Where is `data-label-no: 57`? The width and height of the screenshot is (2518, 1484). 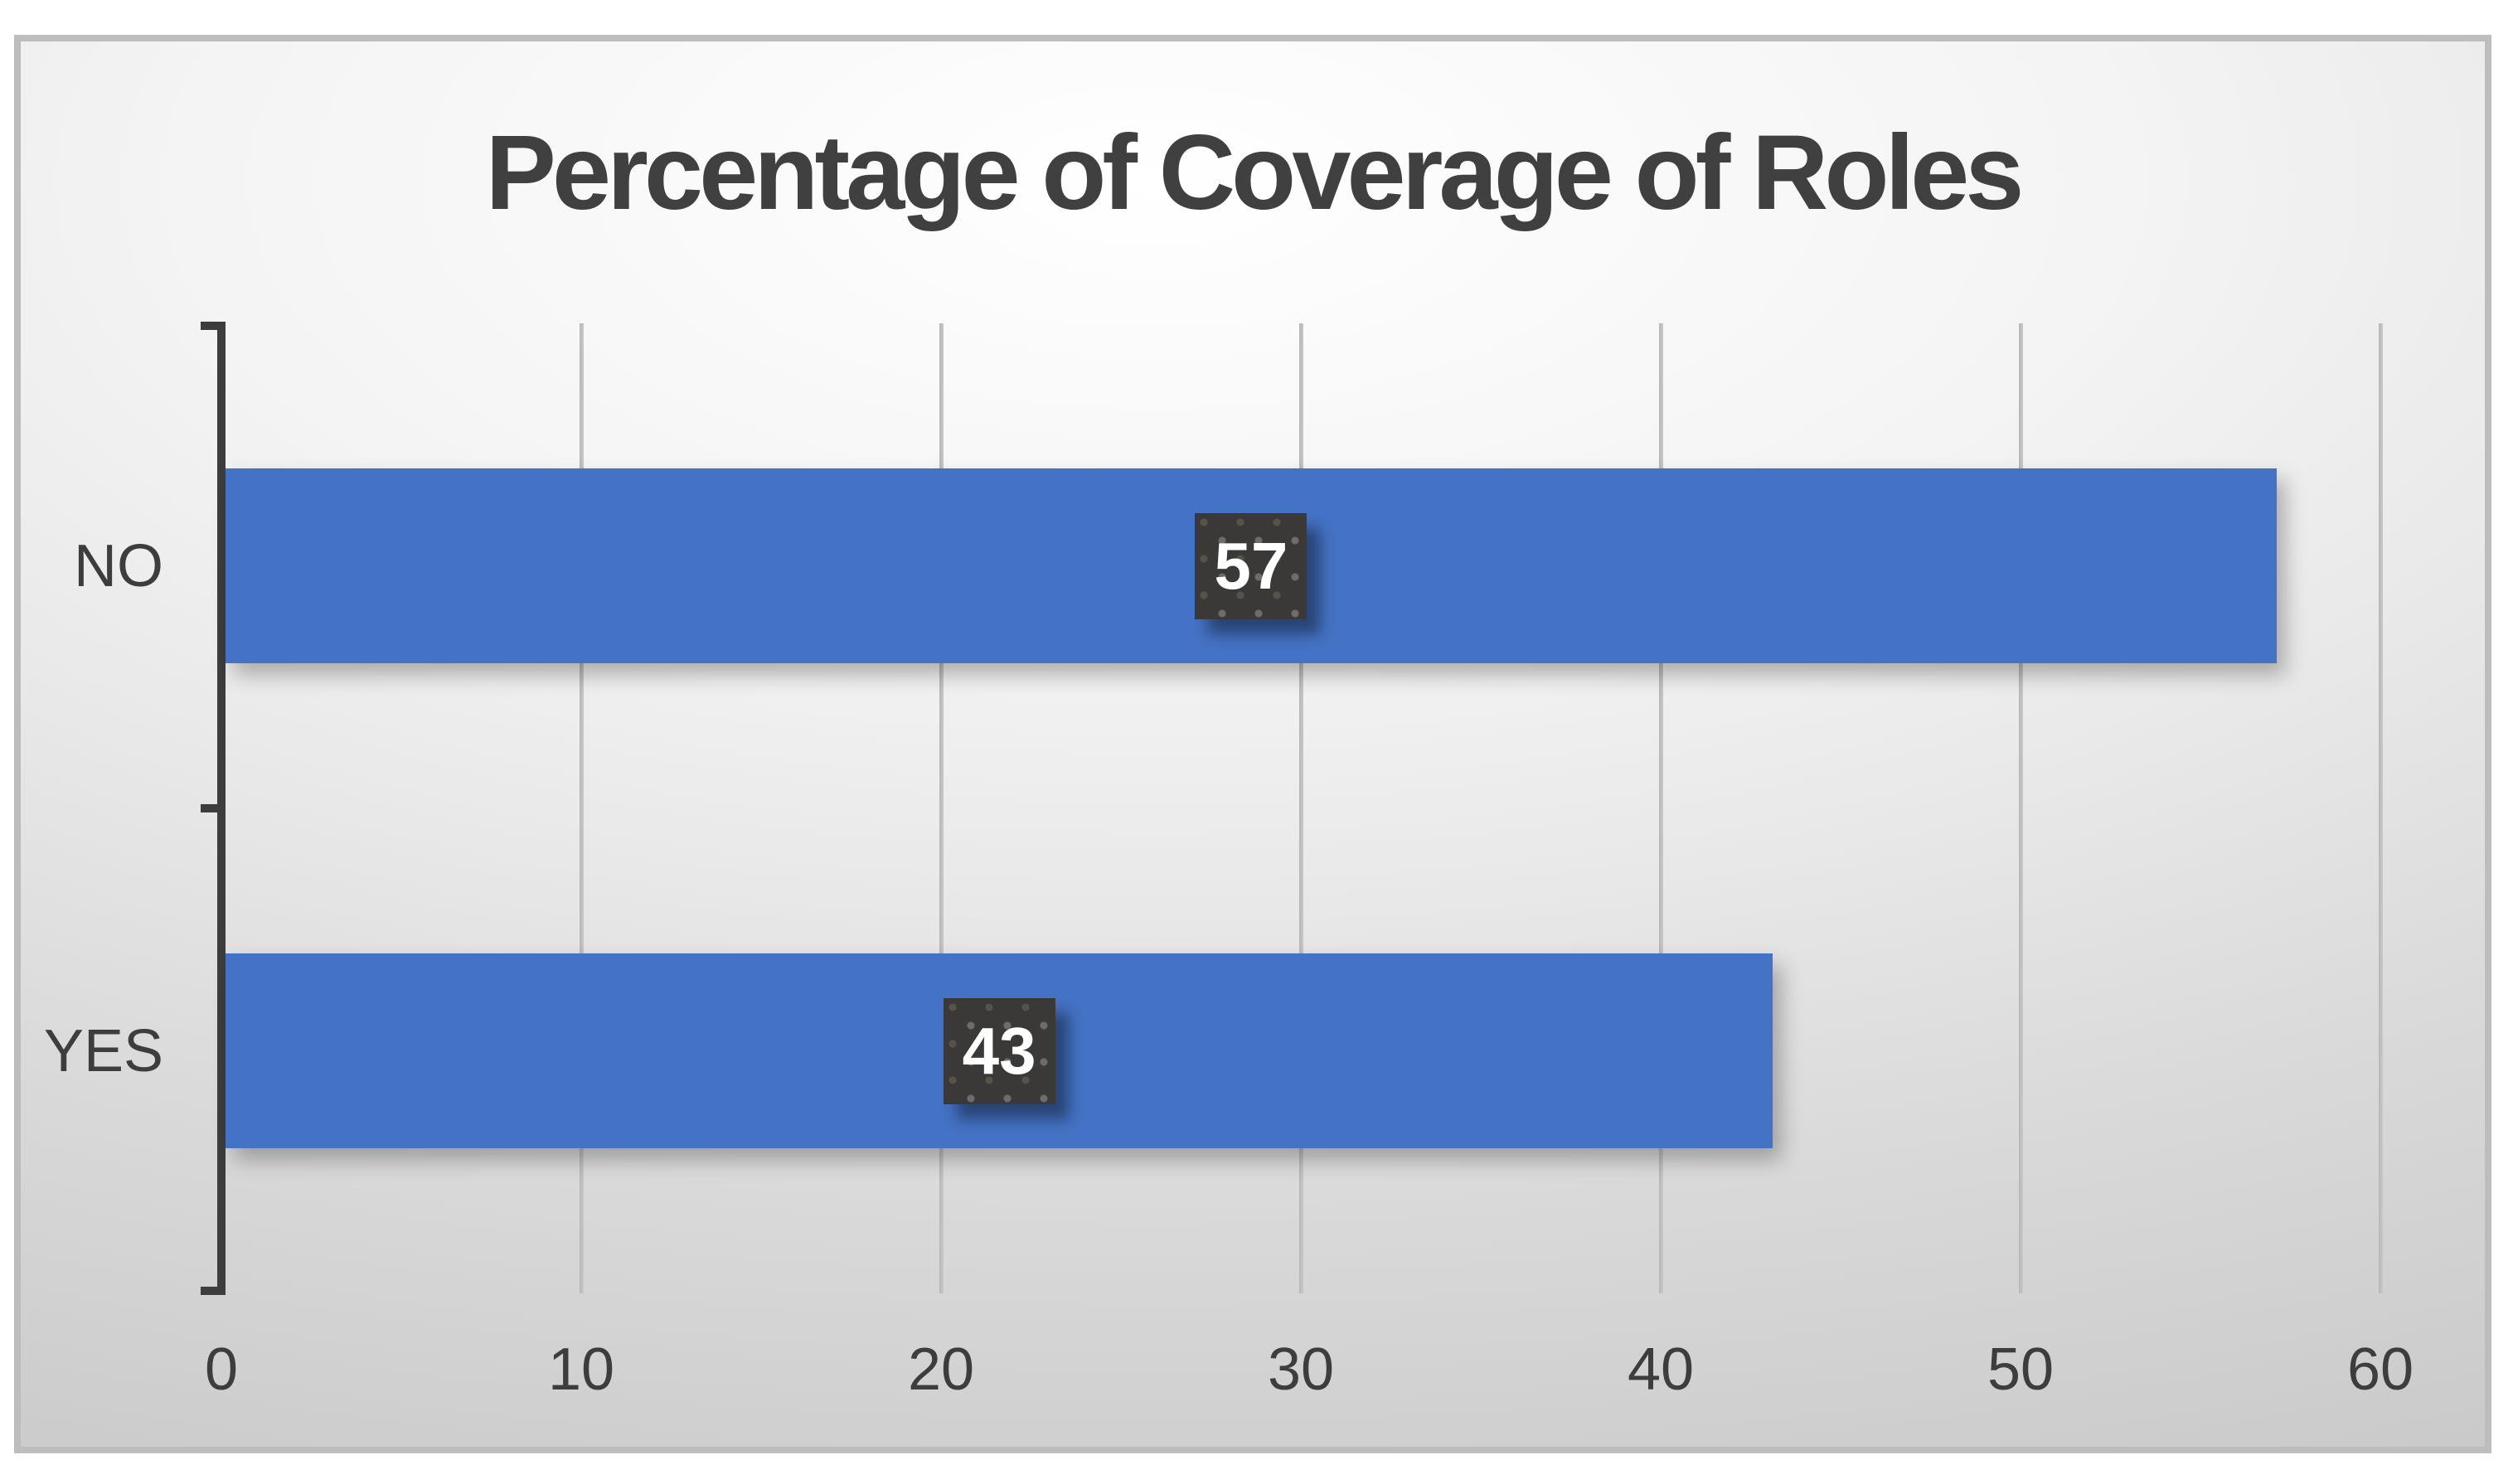 data-label-no: 57 is located at coordinates (1251, 565).